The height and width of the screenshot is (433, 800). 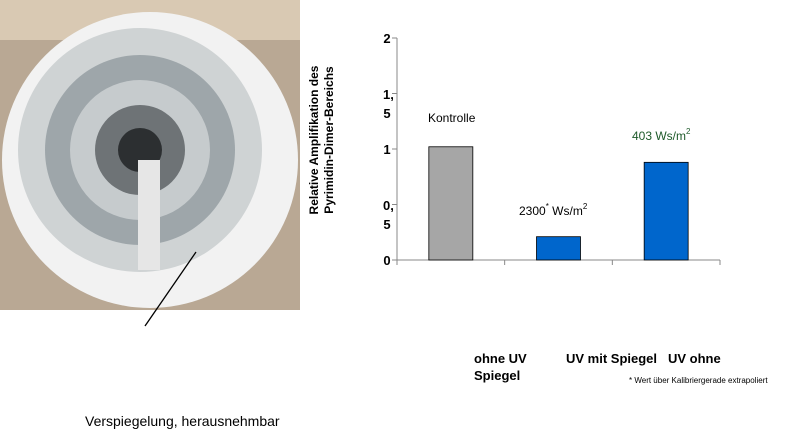 I want to click on y-axis-label-line: Pyrimidin-Dimer-Bereichs, so click(x=329, y=140).